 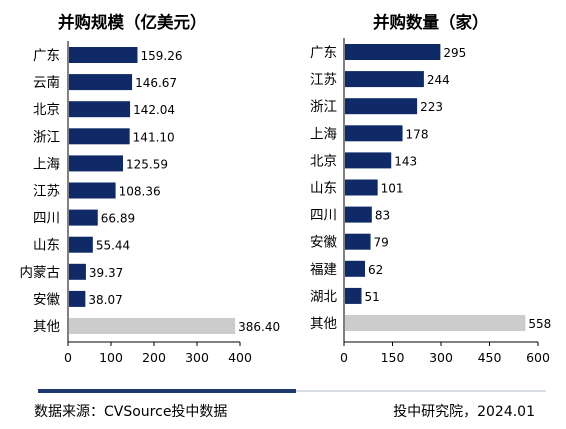 I want to click on value-label: 83, so click(x=382, y=216).